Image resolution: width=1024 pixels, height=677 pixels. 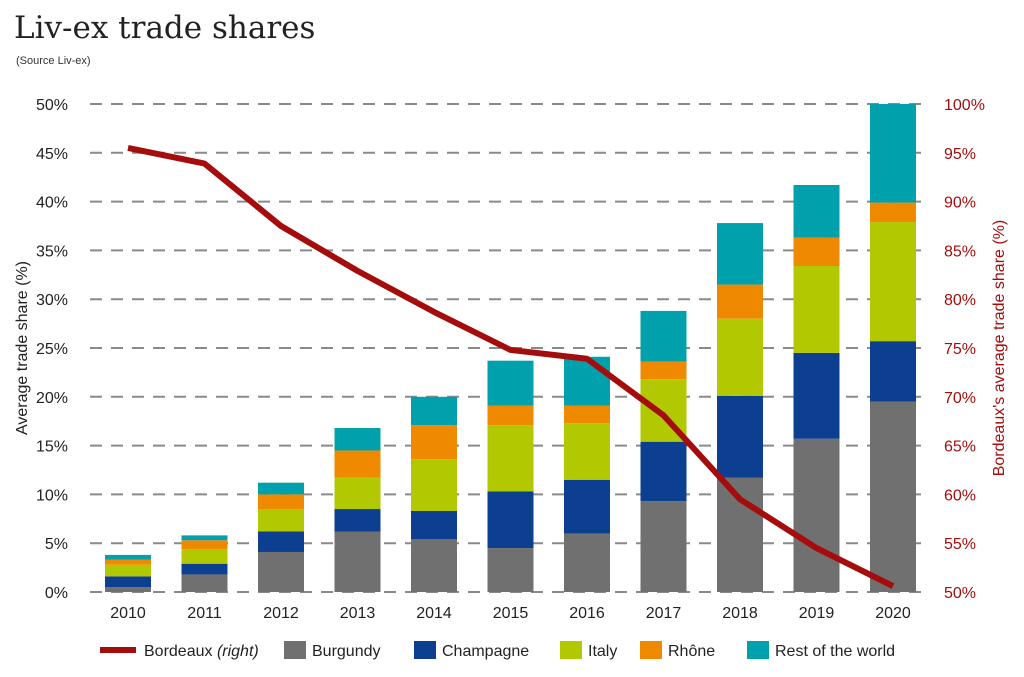 What do you see at coordinates (52, 349) in the screenshot?
I see `y-tick-label: 25%` at bounding box center [52, 349].